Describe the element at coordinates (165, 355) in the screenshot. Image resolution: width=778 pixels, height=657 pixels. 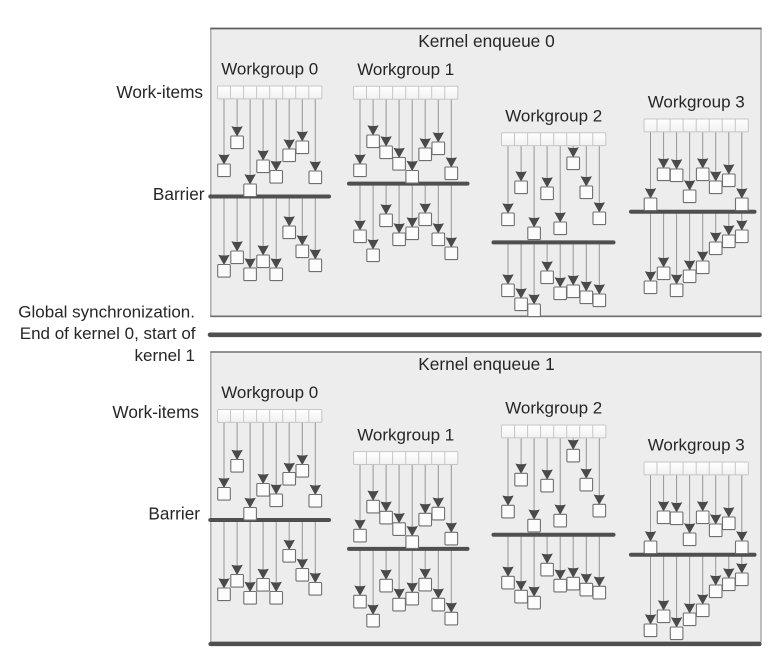
I see `svg-text: kernel 1` at that location.